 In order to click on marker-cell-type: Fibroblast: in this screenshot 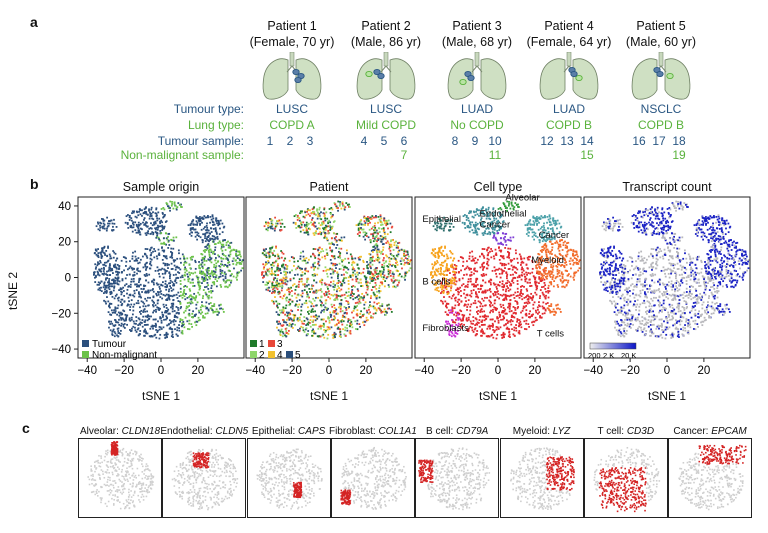, I will do `click(353, 431)`.